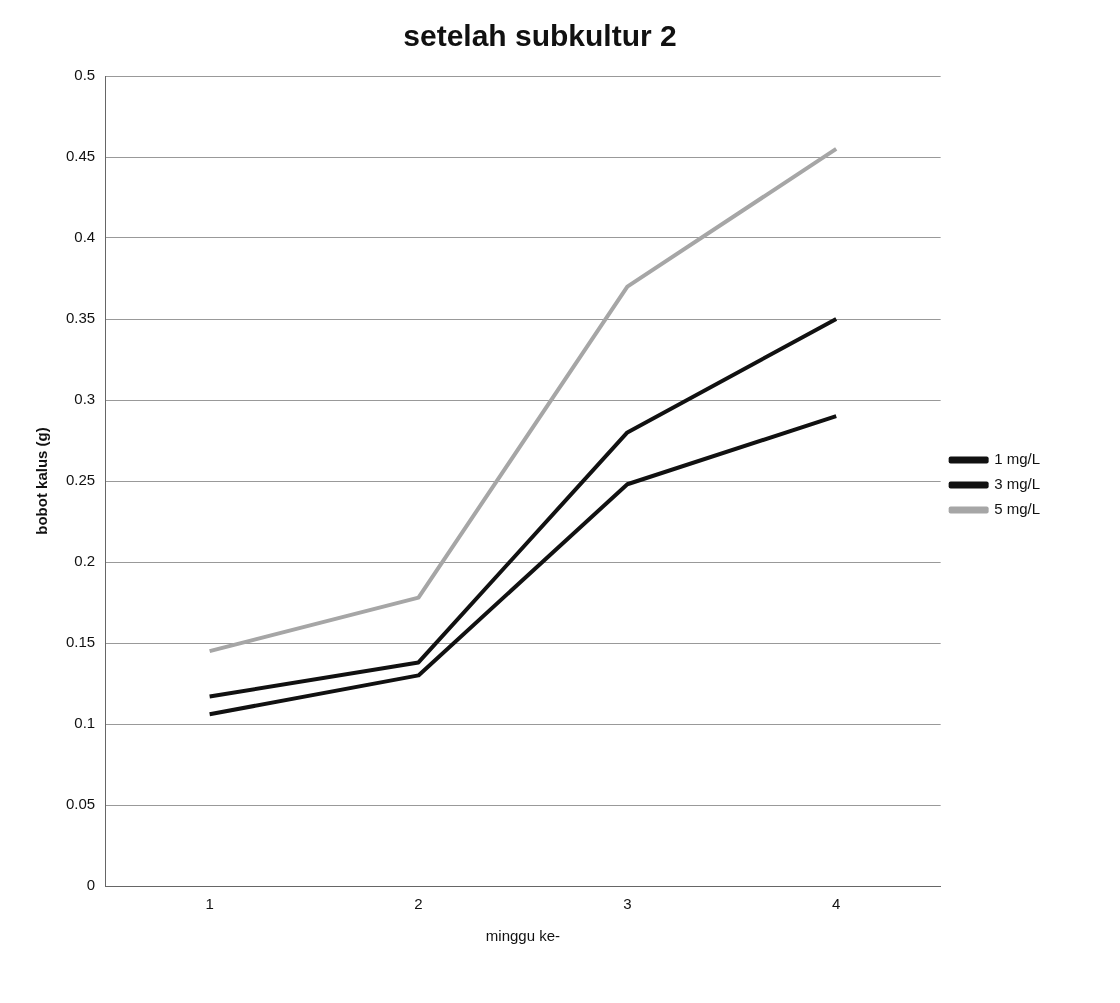 This screenshot has height=1003, width=1120. I want to click on y-tick-label: 0.15, so click(80, 642).